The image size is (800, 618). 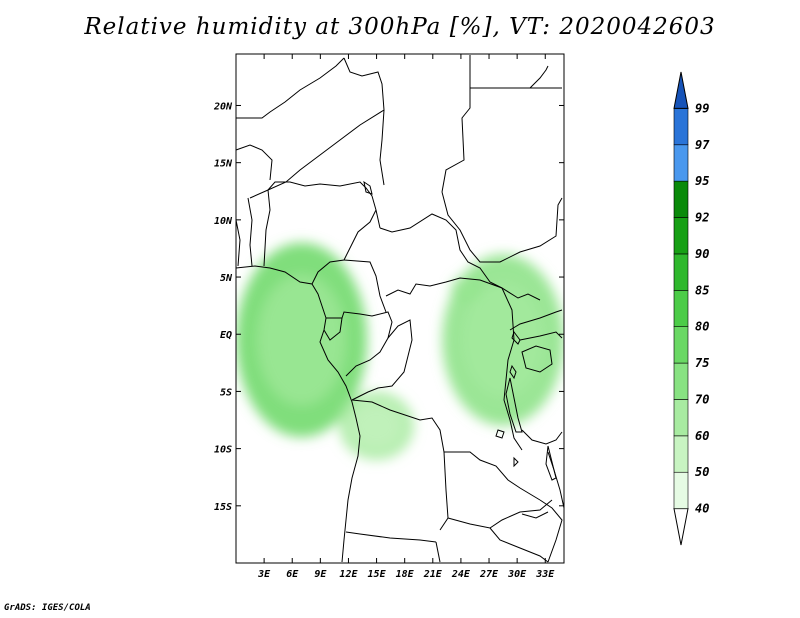 I want to click on border-drc-south, so click(x=446, y=450).